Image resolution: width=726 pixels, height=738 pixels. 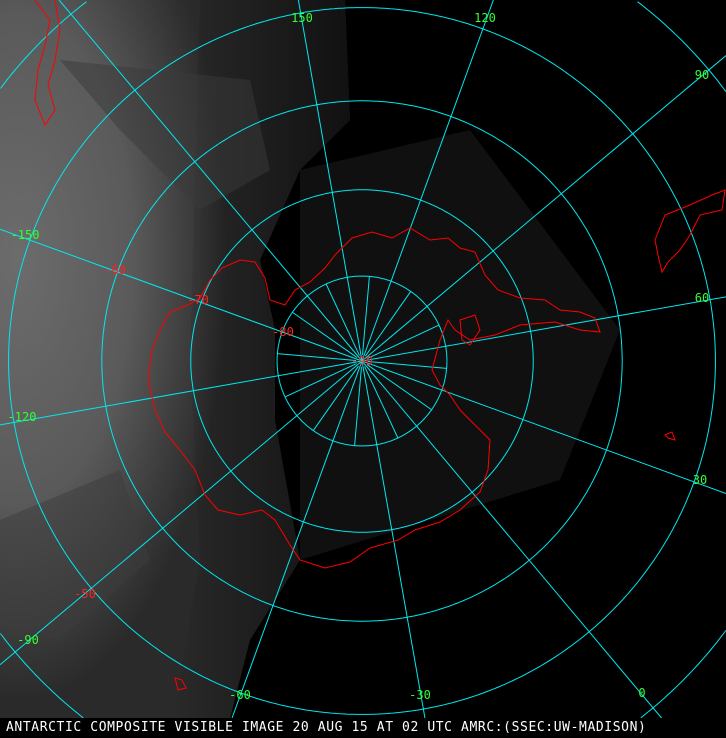 I want to click on longitude-label: -120, so click(x=22, y=417).